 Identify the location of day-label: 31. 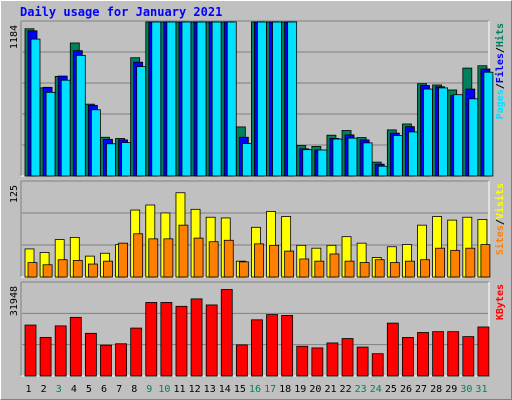
(481, 389).